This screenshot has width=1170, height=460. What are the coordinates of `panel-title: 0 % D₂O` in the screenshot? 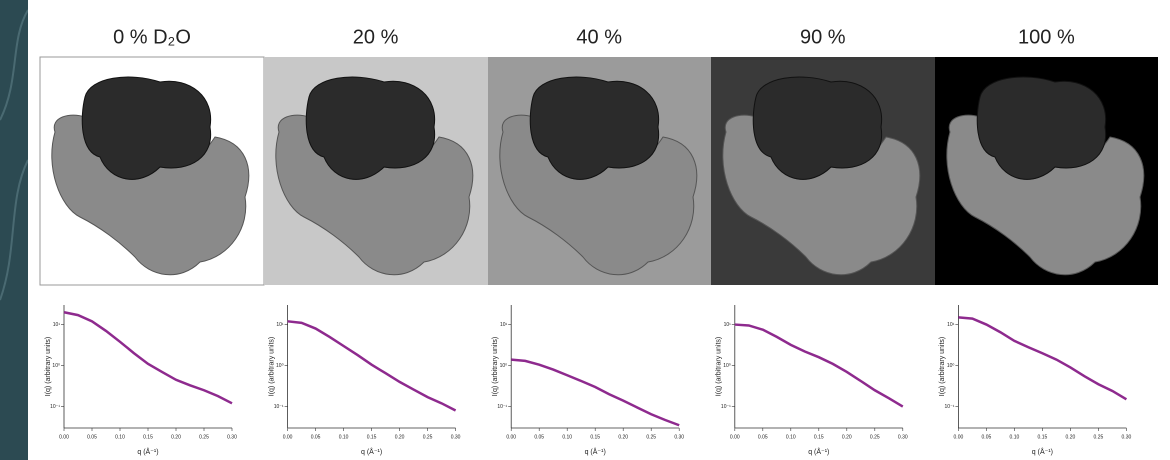 It's located at (152, 37).